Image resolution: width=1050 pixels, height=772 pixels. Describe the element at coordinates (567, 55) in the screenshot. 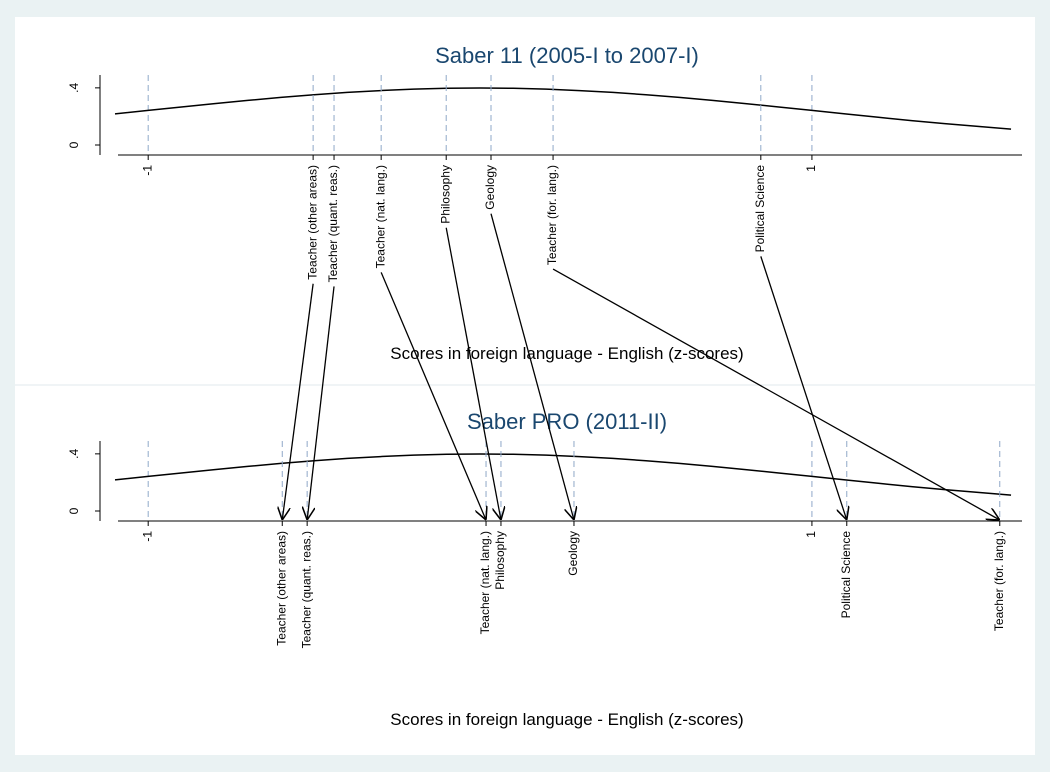

I see `panel-title: Saber 11 (2005-I to 2007-I)` at that location.